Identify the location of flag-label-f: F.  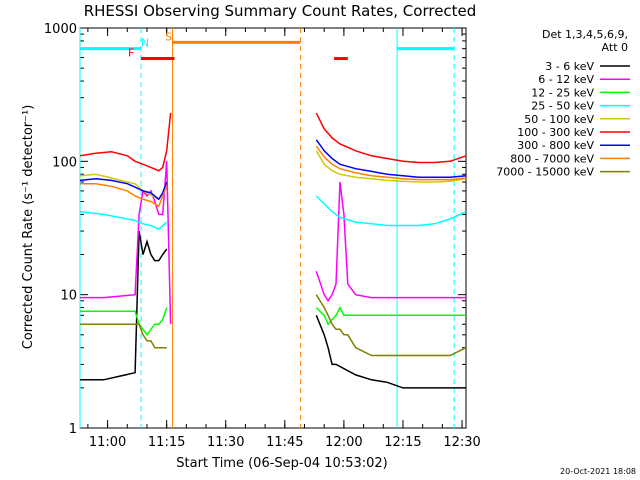
(131, 53).